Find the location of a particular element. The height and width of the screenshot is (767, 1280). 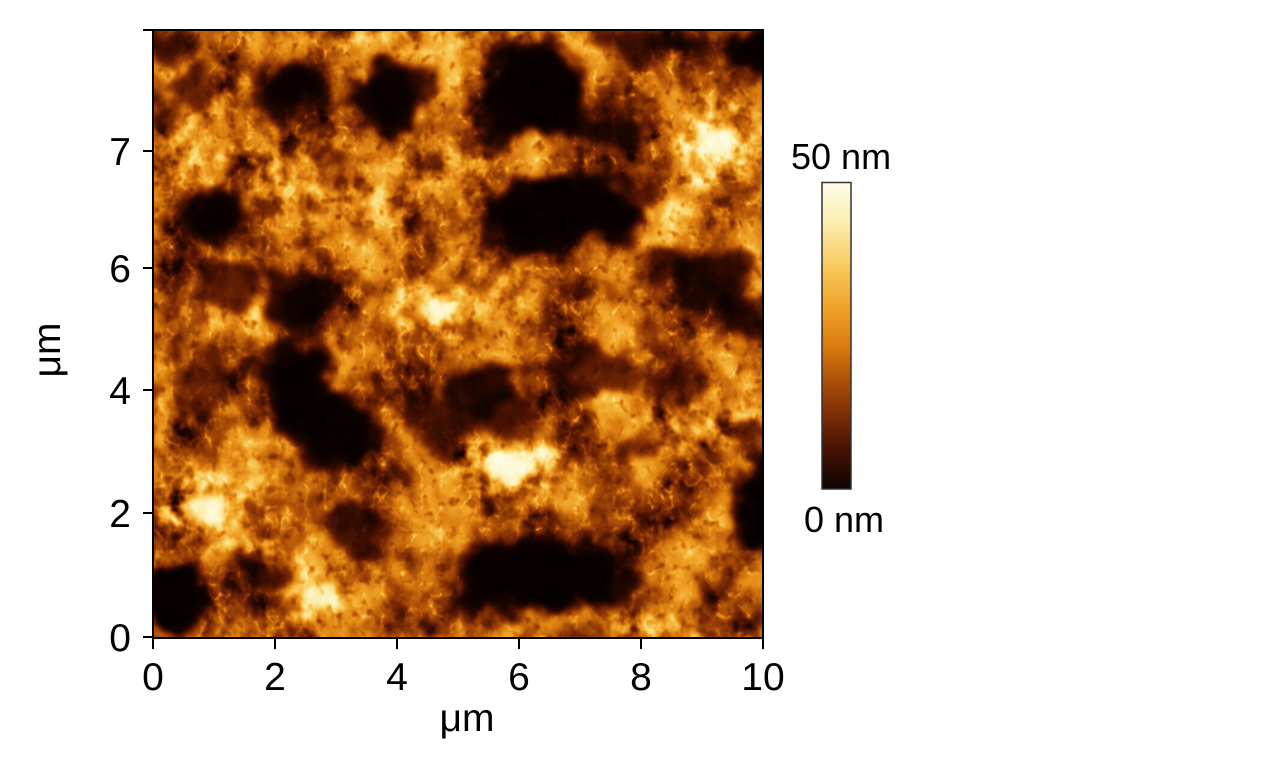

svg-text: 50 nm is located at coordinates (841, 156).